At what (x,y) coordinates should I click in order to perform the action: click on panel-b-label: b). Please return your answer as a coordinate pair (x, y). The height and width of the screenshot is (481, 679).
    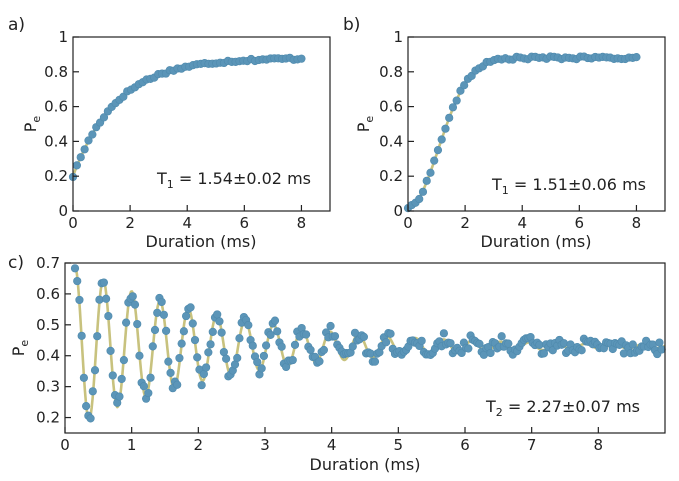
    Looking at the image, I should click on (351, 25).